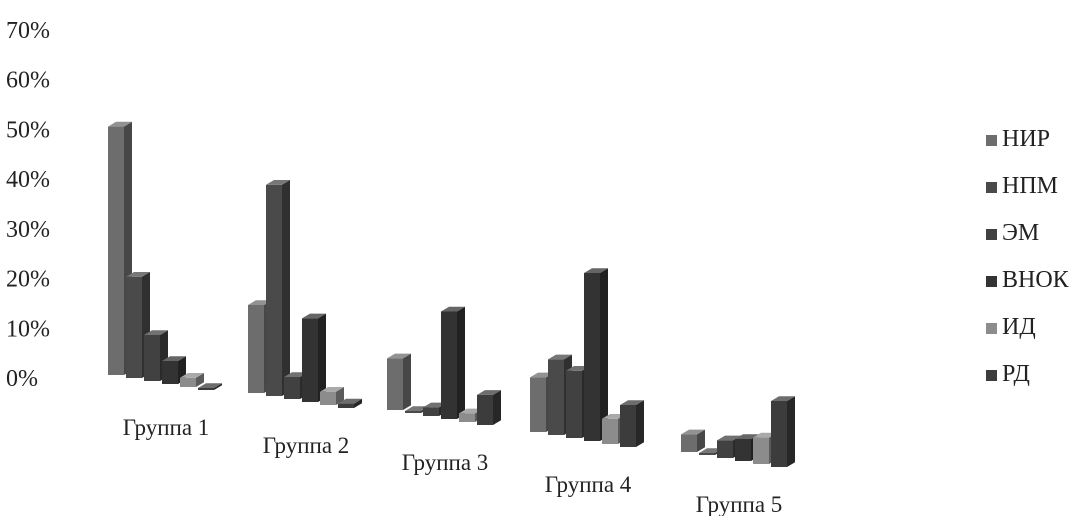  Describe the element at coordinates (1019, 327) in the screenshot. I see `legend-label: ИД` at that location.